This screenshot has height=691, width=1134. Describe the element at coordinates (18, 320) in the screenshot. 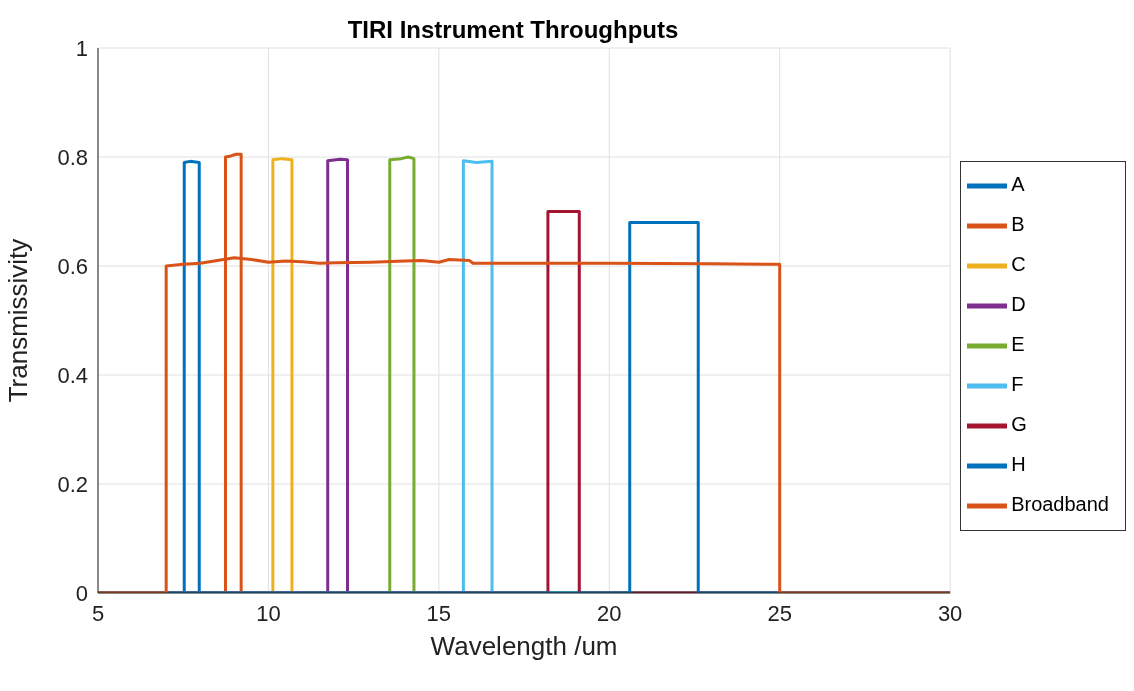

I see `y-axis-title: Transmissivity` at that location.